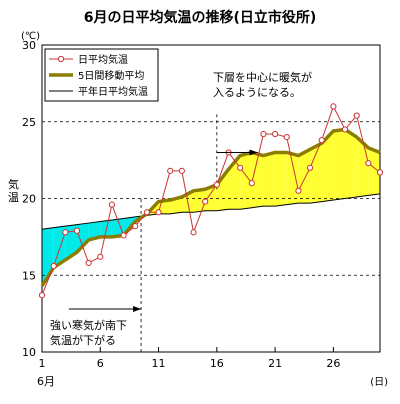  What do you see at coordinates (29, 199) in the screenshot?
I see `y-tick-label-20: 20` at bounding box center [29, 199].